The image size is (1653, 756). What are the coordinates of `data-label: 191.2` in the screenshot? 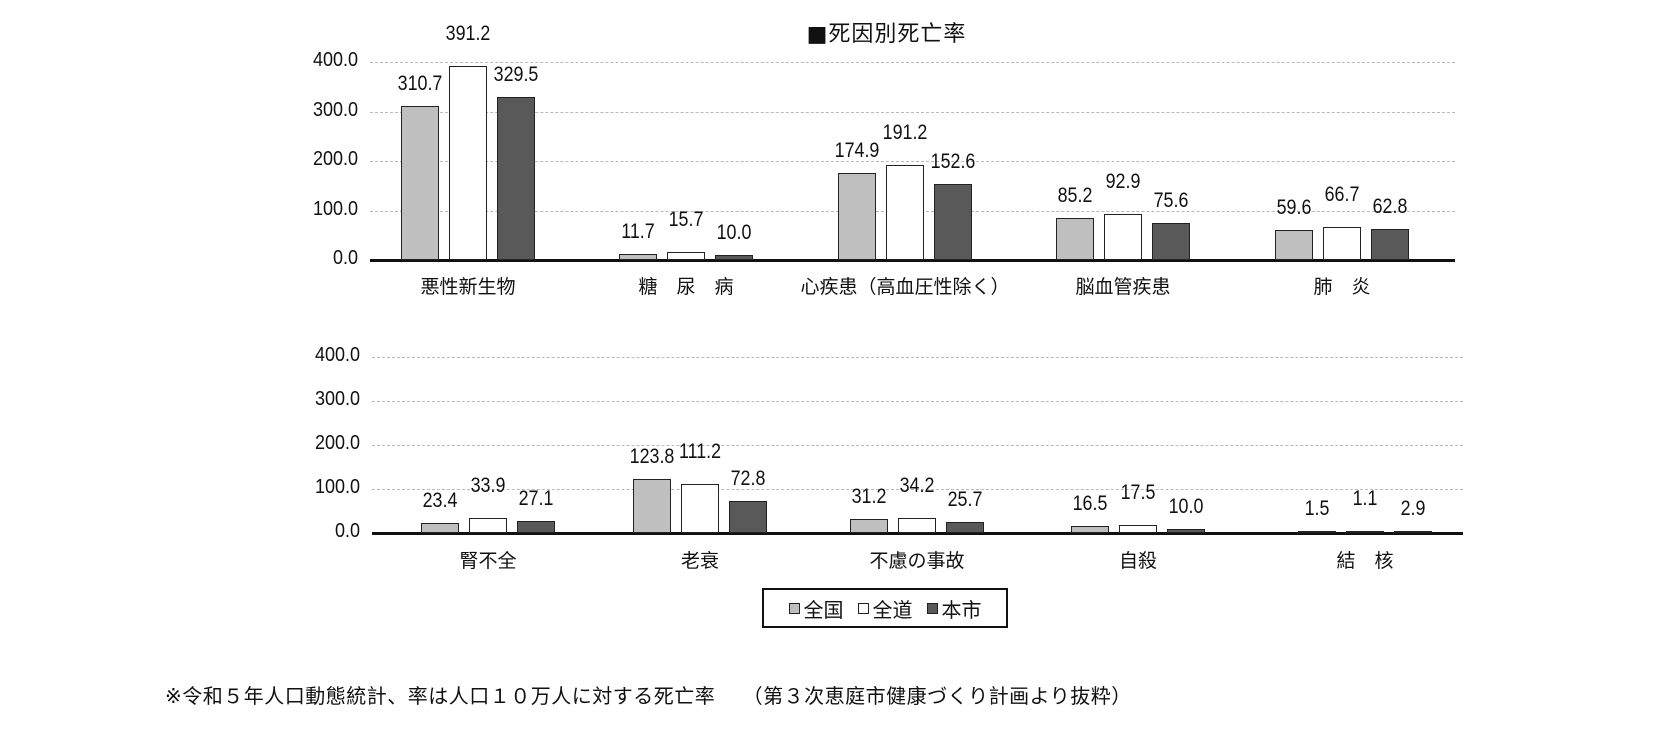 It's located at (905, 133).